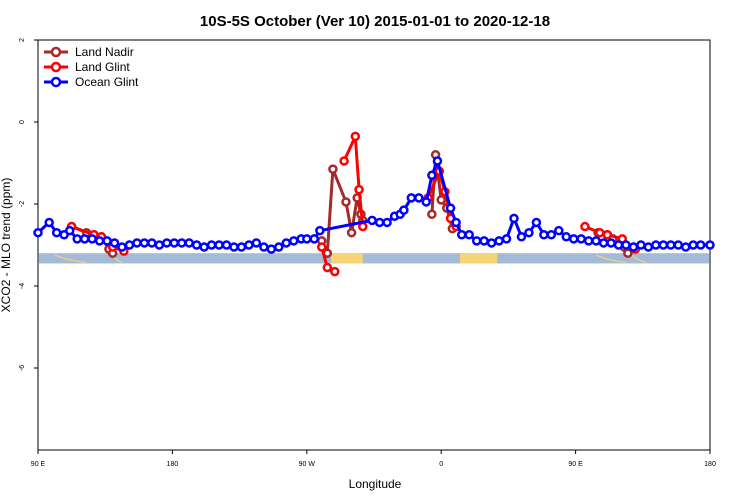 This screenshot has width=750, height=500. I want to click on ocean-band, so click(374, 258).